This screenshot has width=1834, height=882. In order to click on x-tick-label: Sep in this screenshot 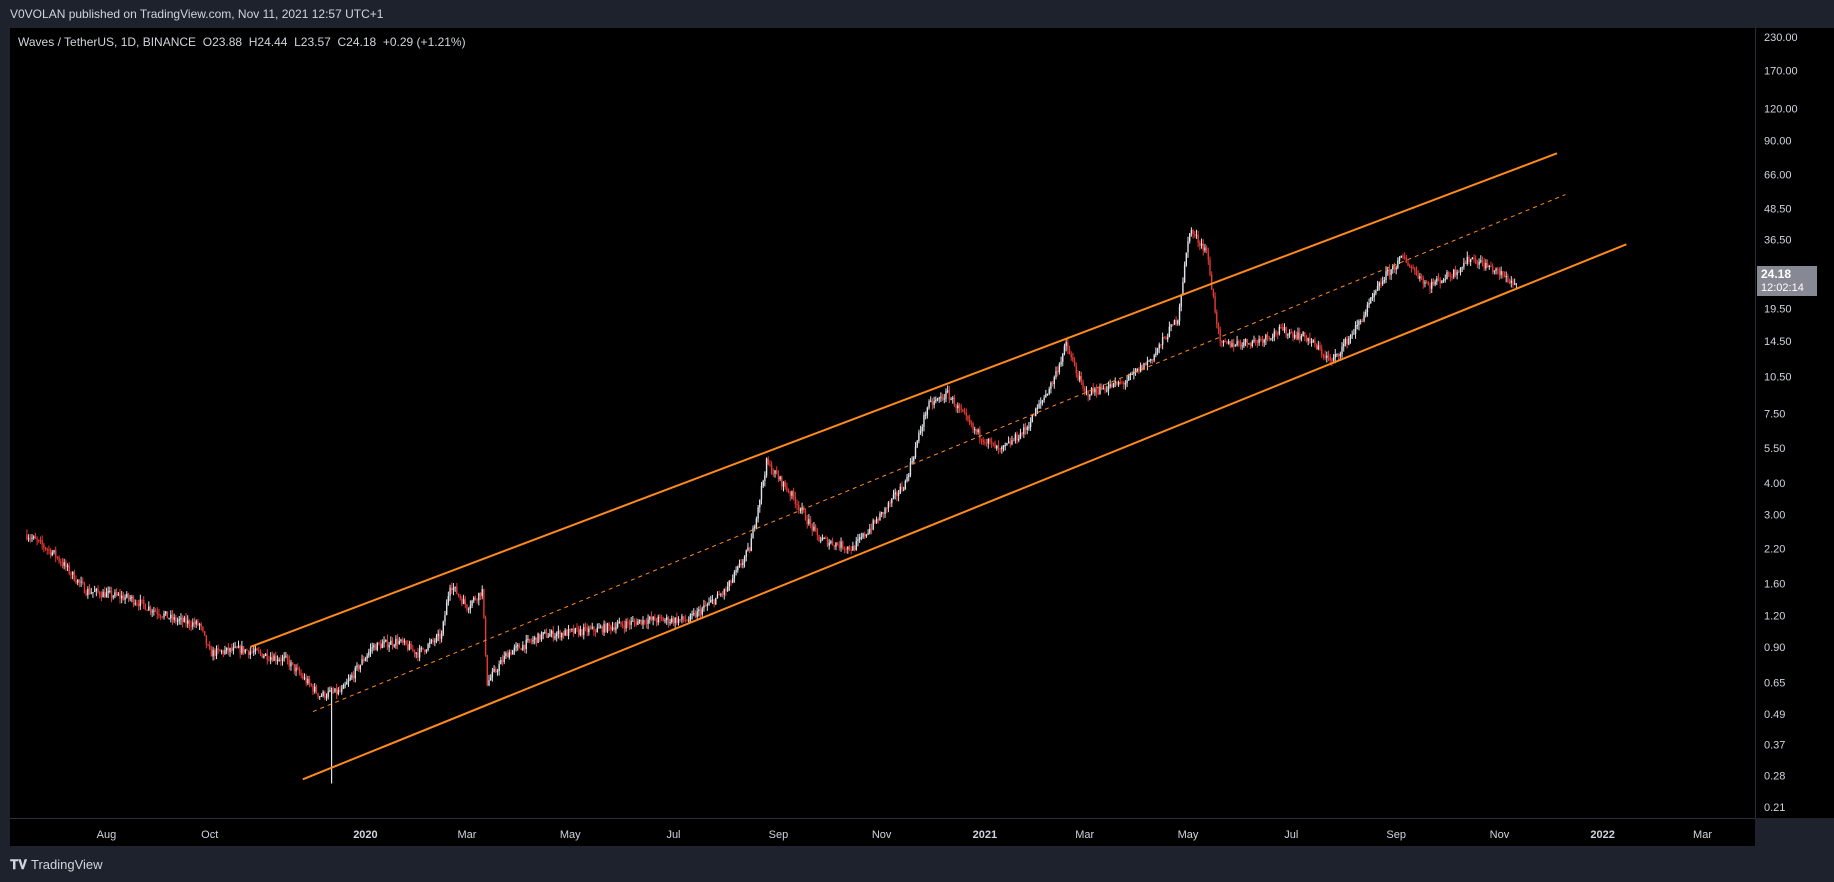, I will do `click(779, 835)`.